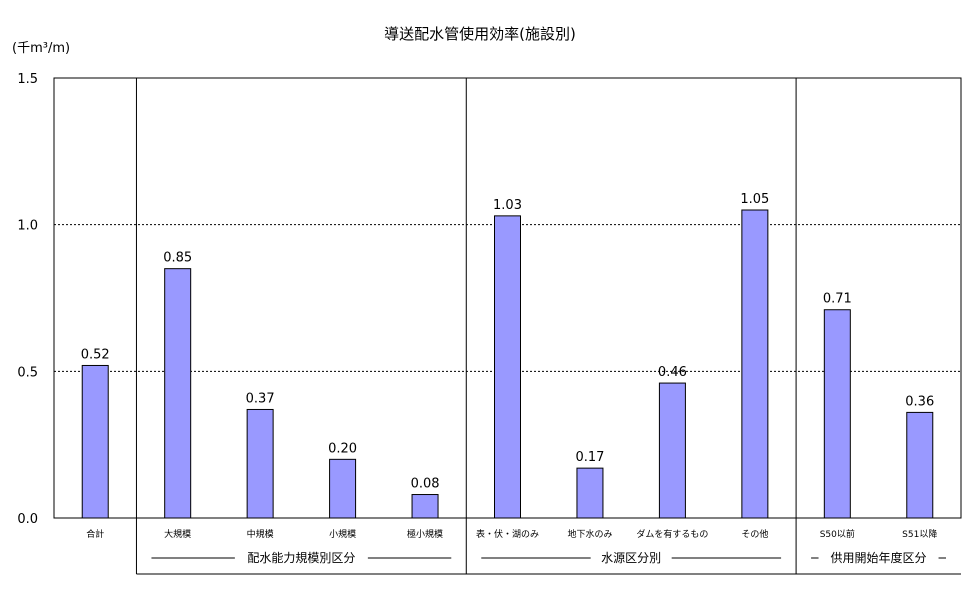 This screenshot has width=969, height=604. Describe the element at coordinates (27, 519) in the screenshot. I see `y-tick-label: 0.0` at that location.